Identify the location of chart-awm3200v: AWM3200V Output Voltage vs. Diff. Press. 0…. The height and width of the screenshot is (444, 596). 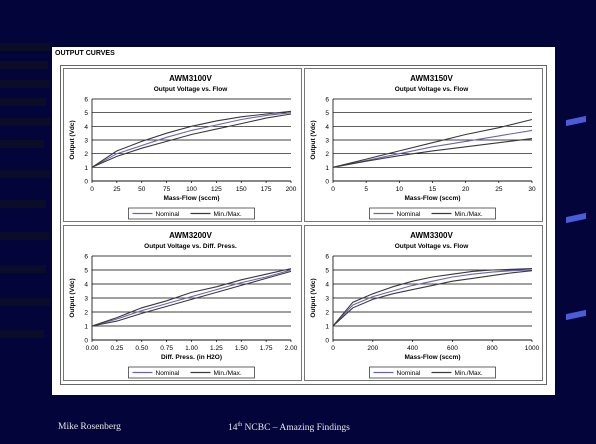
(182, 303).